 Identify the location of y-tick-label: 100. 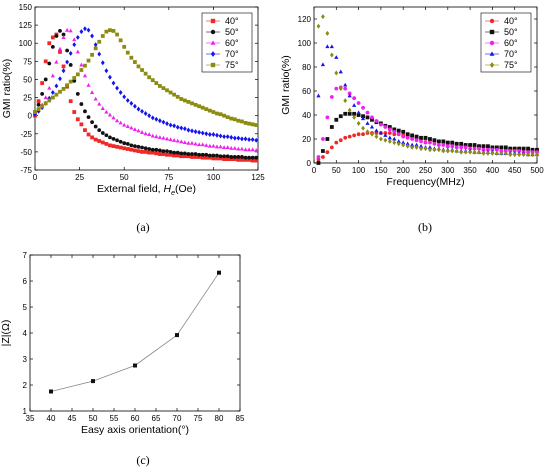
(26, 43).